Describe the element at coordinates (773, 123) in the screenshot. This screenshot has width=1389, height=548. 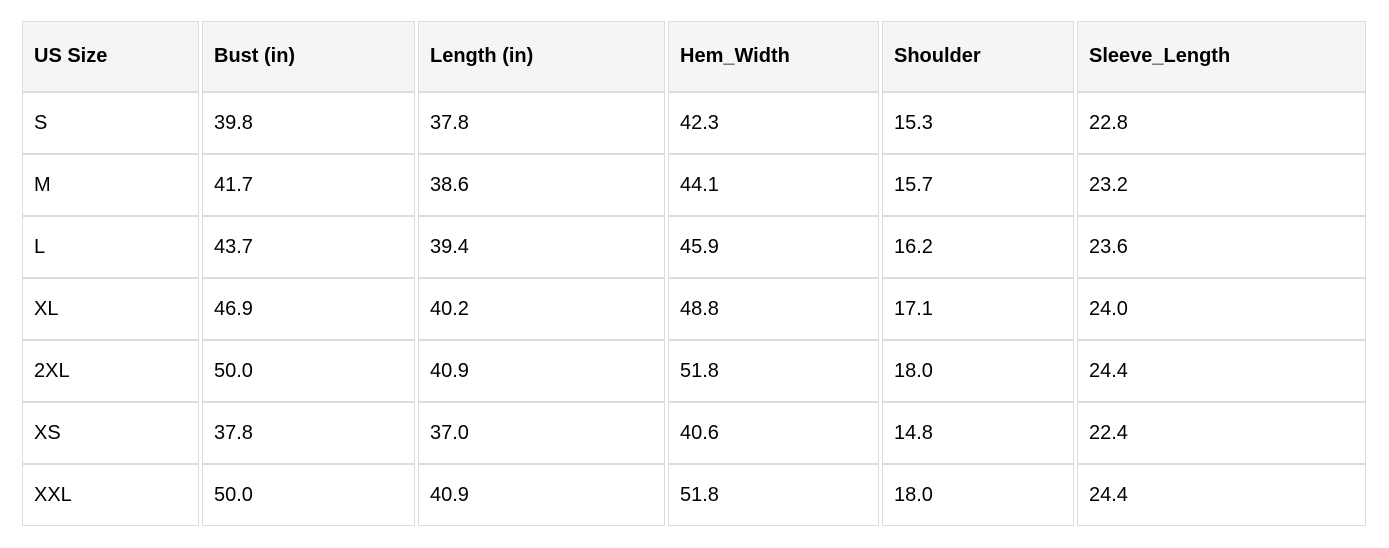
I see `cell-hem-width: 42.3` at that location.